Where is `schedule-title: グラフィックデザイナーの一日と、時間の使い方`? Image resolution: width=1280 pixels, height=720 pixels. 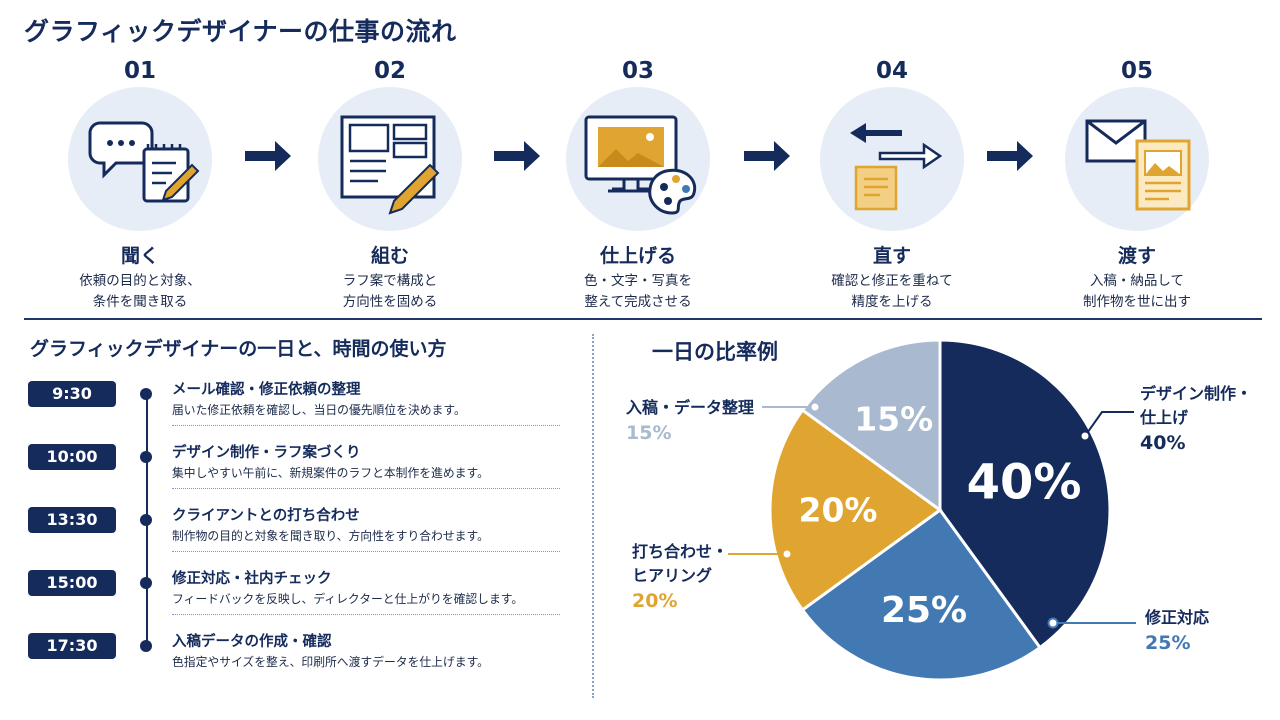
schedule-title: グラフィックデザイナーの一日と、時間の使い方 is located at coordinates (238, 349).